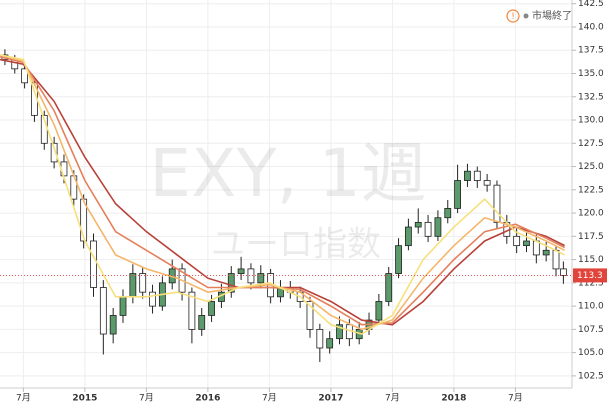  I want to click on y-tick-label: 125.0, so click(591, 167).